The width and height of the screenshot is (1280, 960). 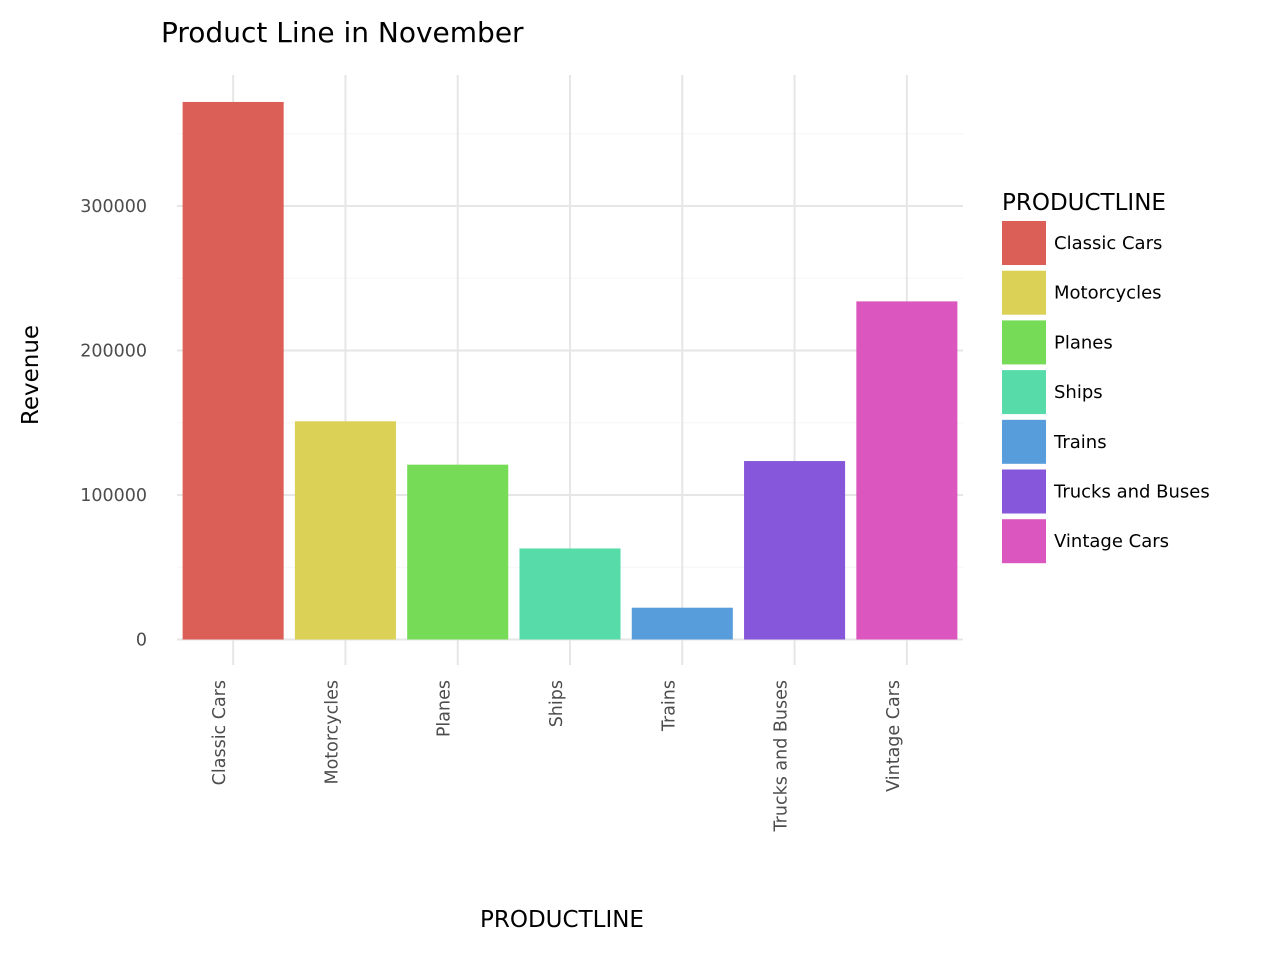 What do you see at coordinates (1078, 392) in the screenshot?
I see `legend-label: Ships` at bounding box center [1078, 392].